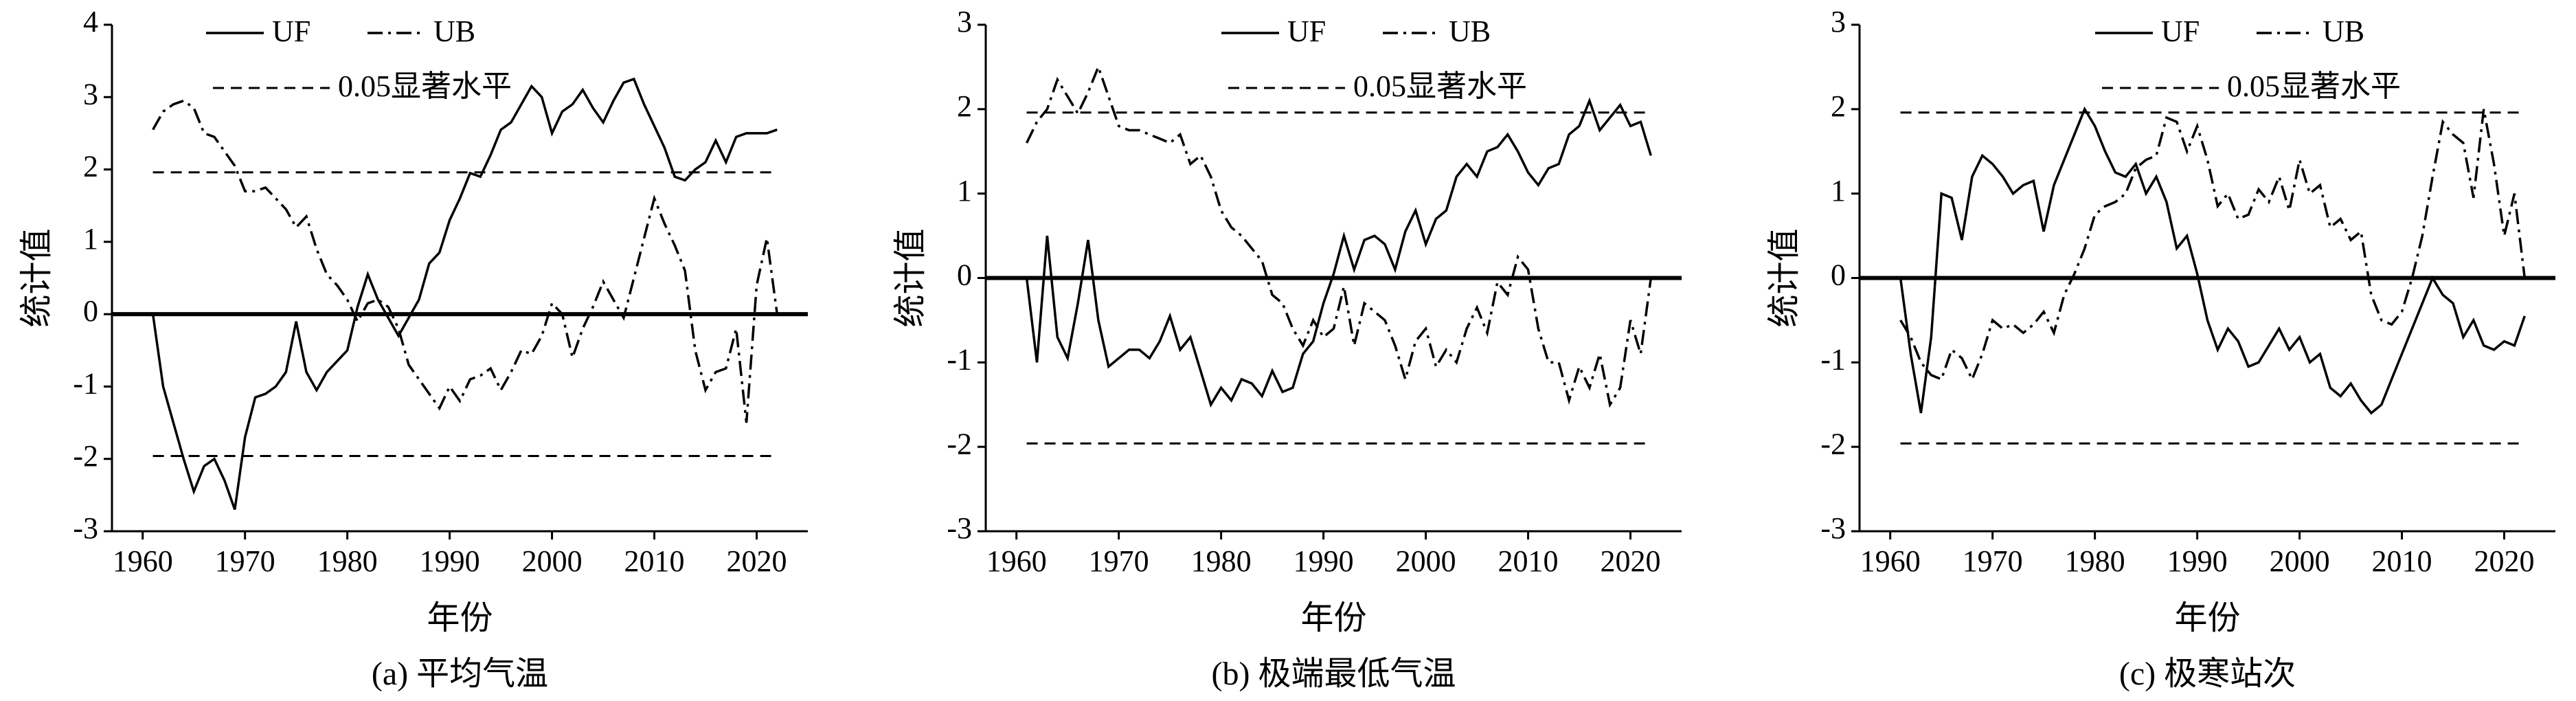  What do you see at coordinates (460, 674) in the screenshot?
I see `caption: (a) 平均气温` at bounding box center [460, 674].